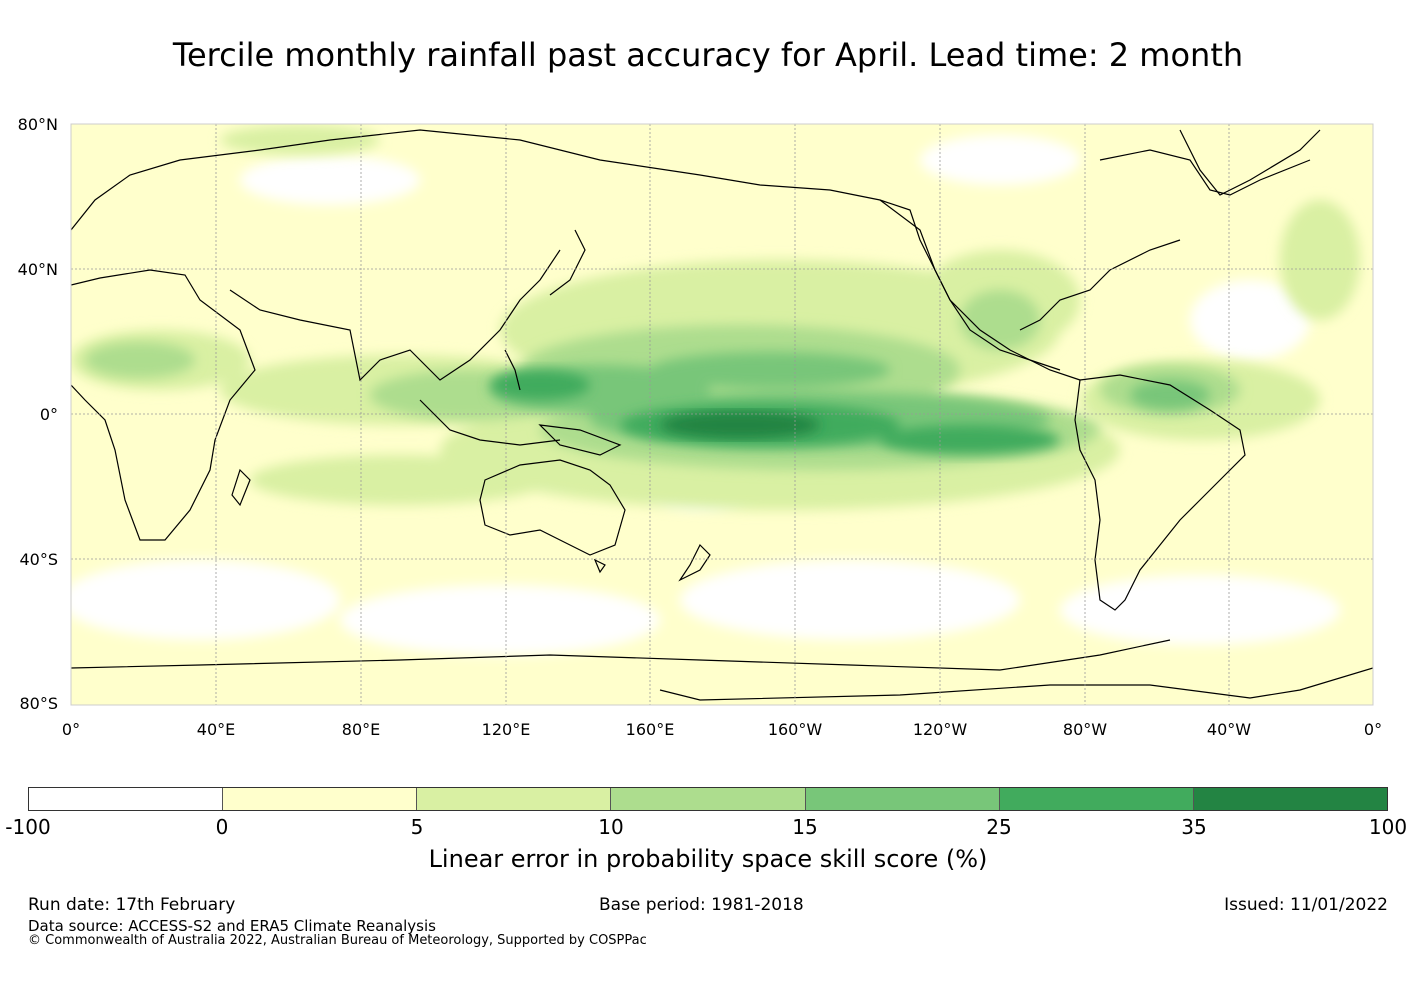 The width and height of the screenshot is (1416, 990). I want to click on lon-label-120w: 120°W, so click(940, 729).